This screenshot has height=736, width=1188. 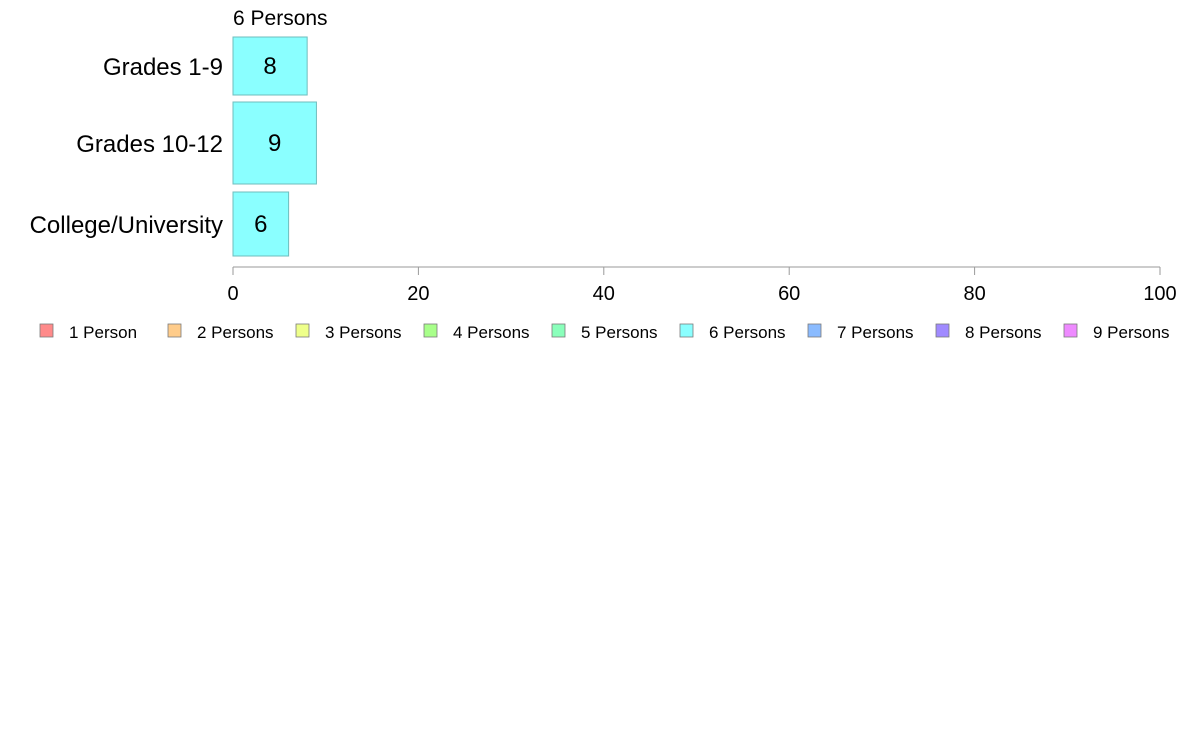 I want to click on bar-value-label: 8, so click(x=269, y=66).